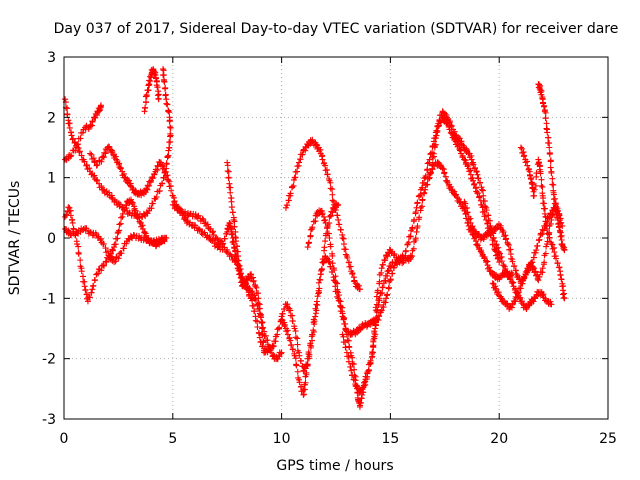  I want to click on series-track-Q, so click(551, 167).